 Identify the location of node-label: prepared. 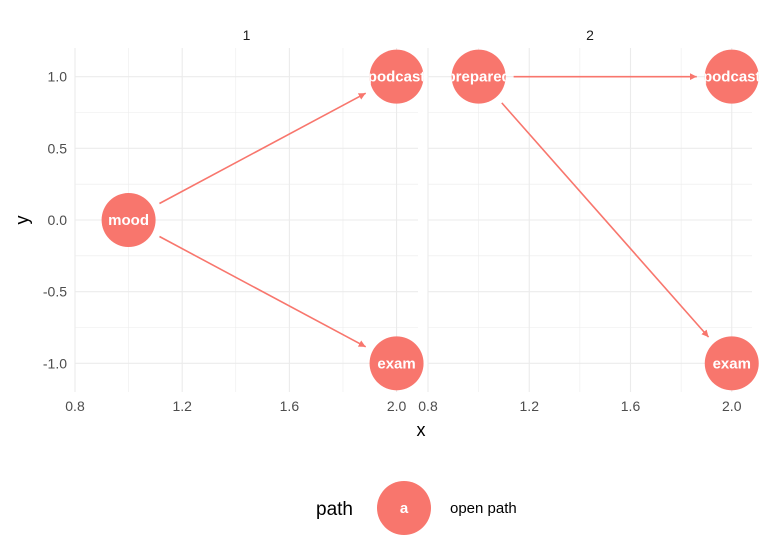
(479, 77).